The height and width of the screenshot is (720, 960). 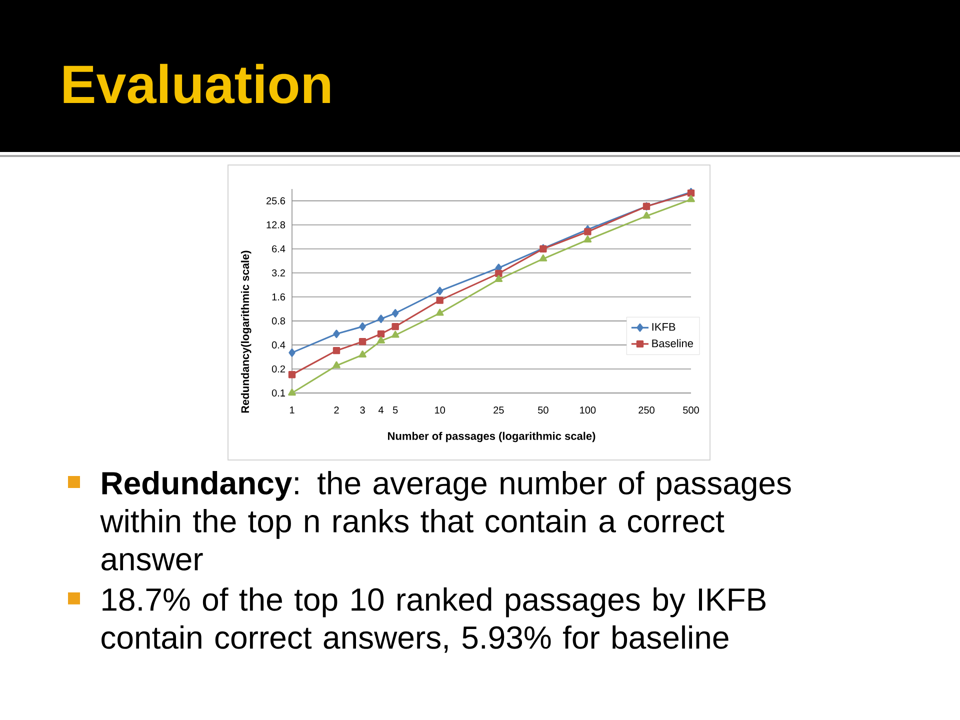 I want to click on x-tick-label: 500, so click(x=691, y=410).